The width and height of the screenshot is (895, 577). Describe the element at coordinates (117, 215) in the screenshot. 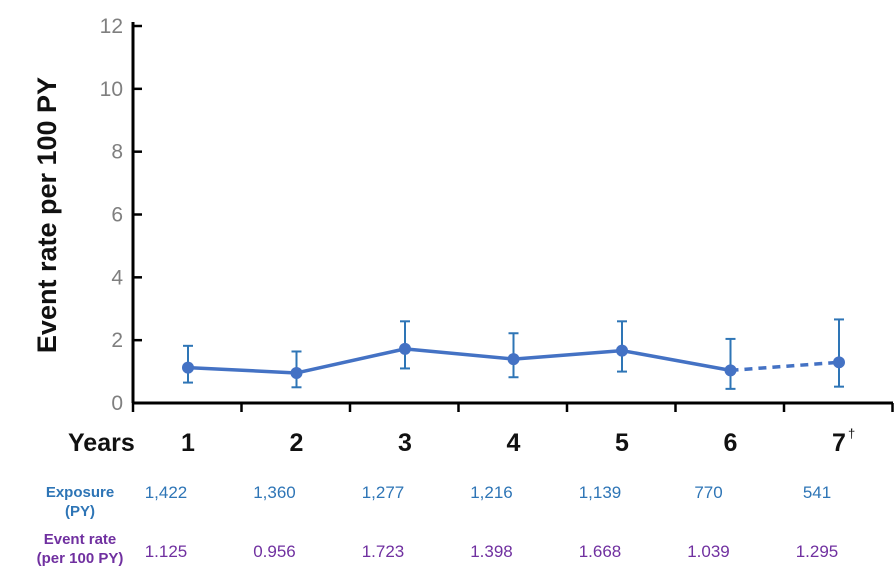

I see `y-tick-label: 6` at that location.